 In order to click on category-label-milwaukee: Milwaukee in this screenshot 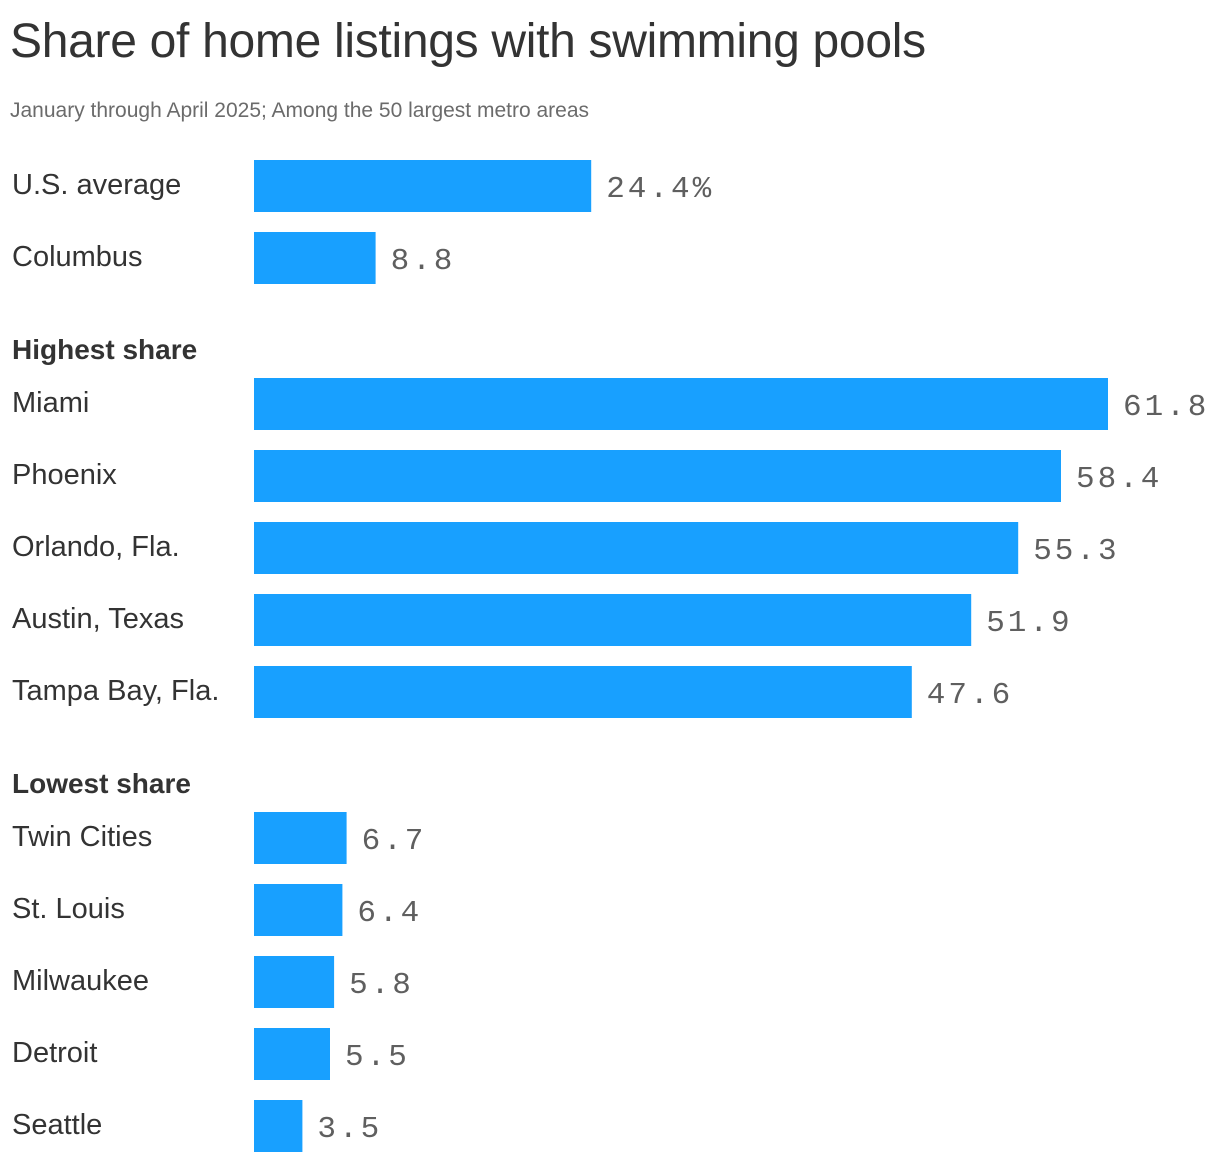, I will do `click(80, 981)`.